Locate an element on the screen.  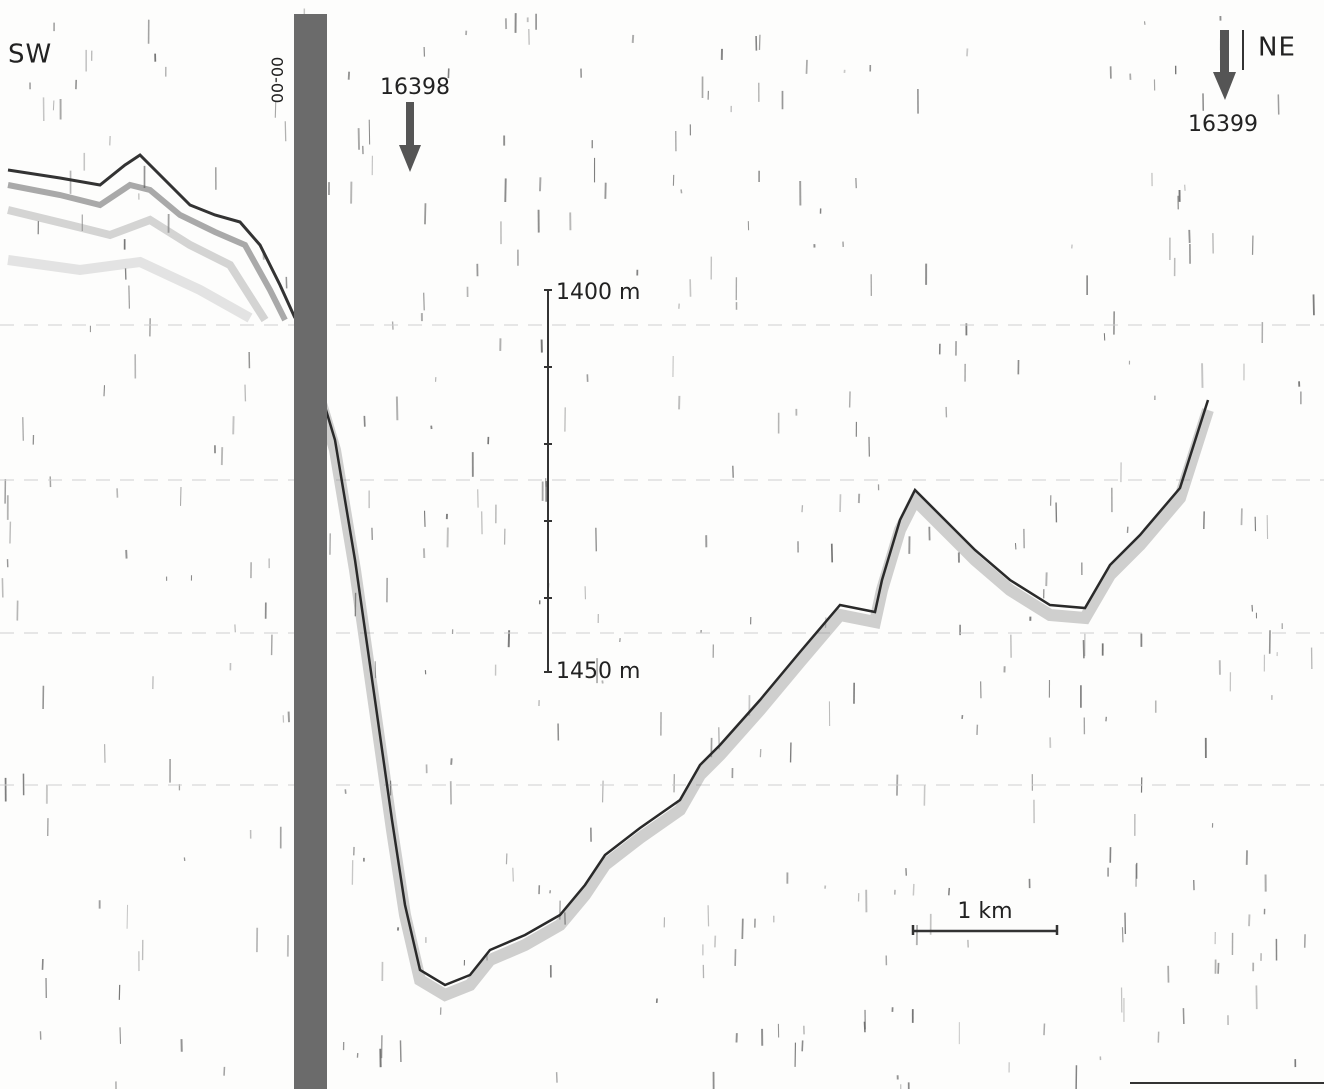
depth-label: 1400 m is located at coordinates (598, 292).